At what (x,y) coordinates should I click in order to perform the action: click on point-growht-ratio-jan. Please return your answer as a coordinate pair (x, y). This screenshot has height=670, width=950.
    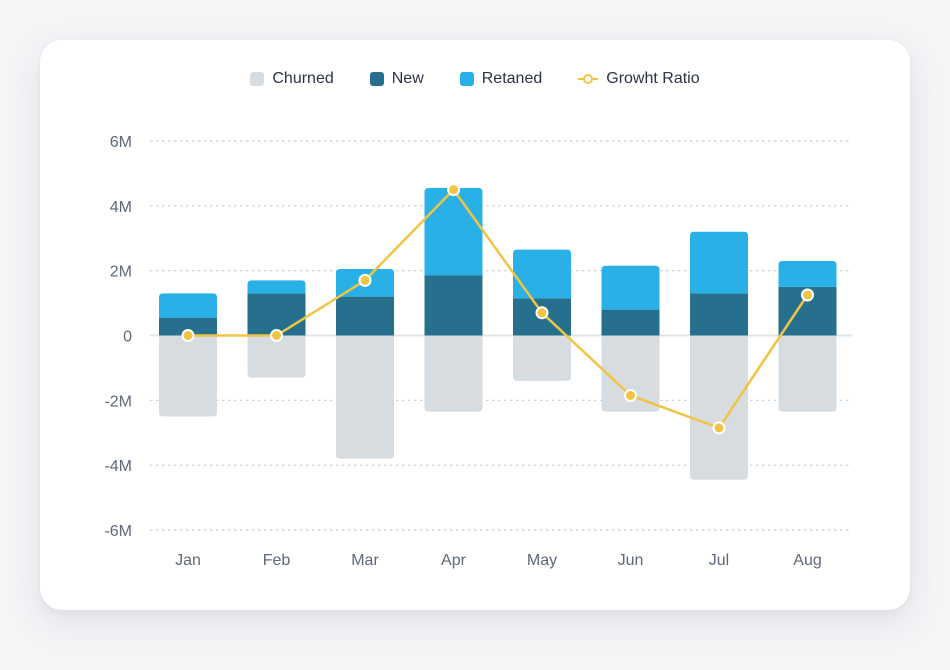
    Looking at the image, I should click on (188, 335).